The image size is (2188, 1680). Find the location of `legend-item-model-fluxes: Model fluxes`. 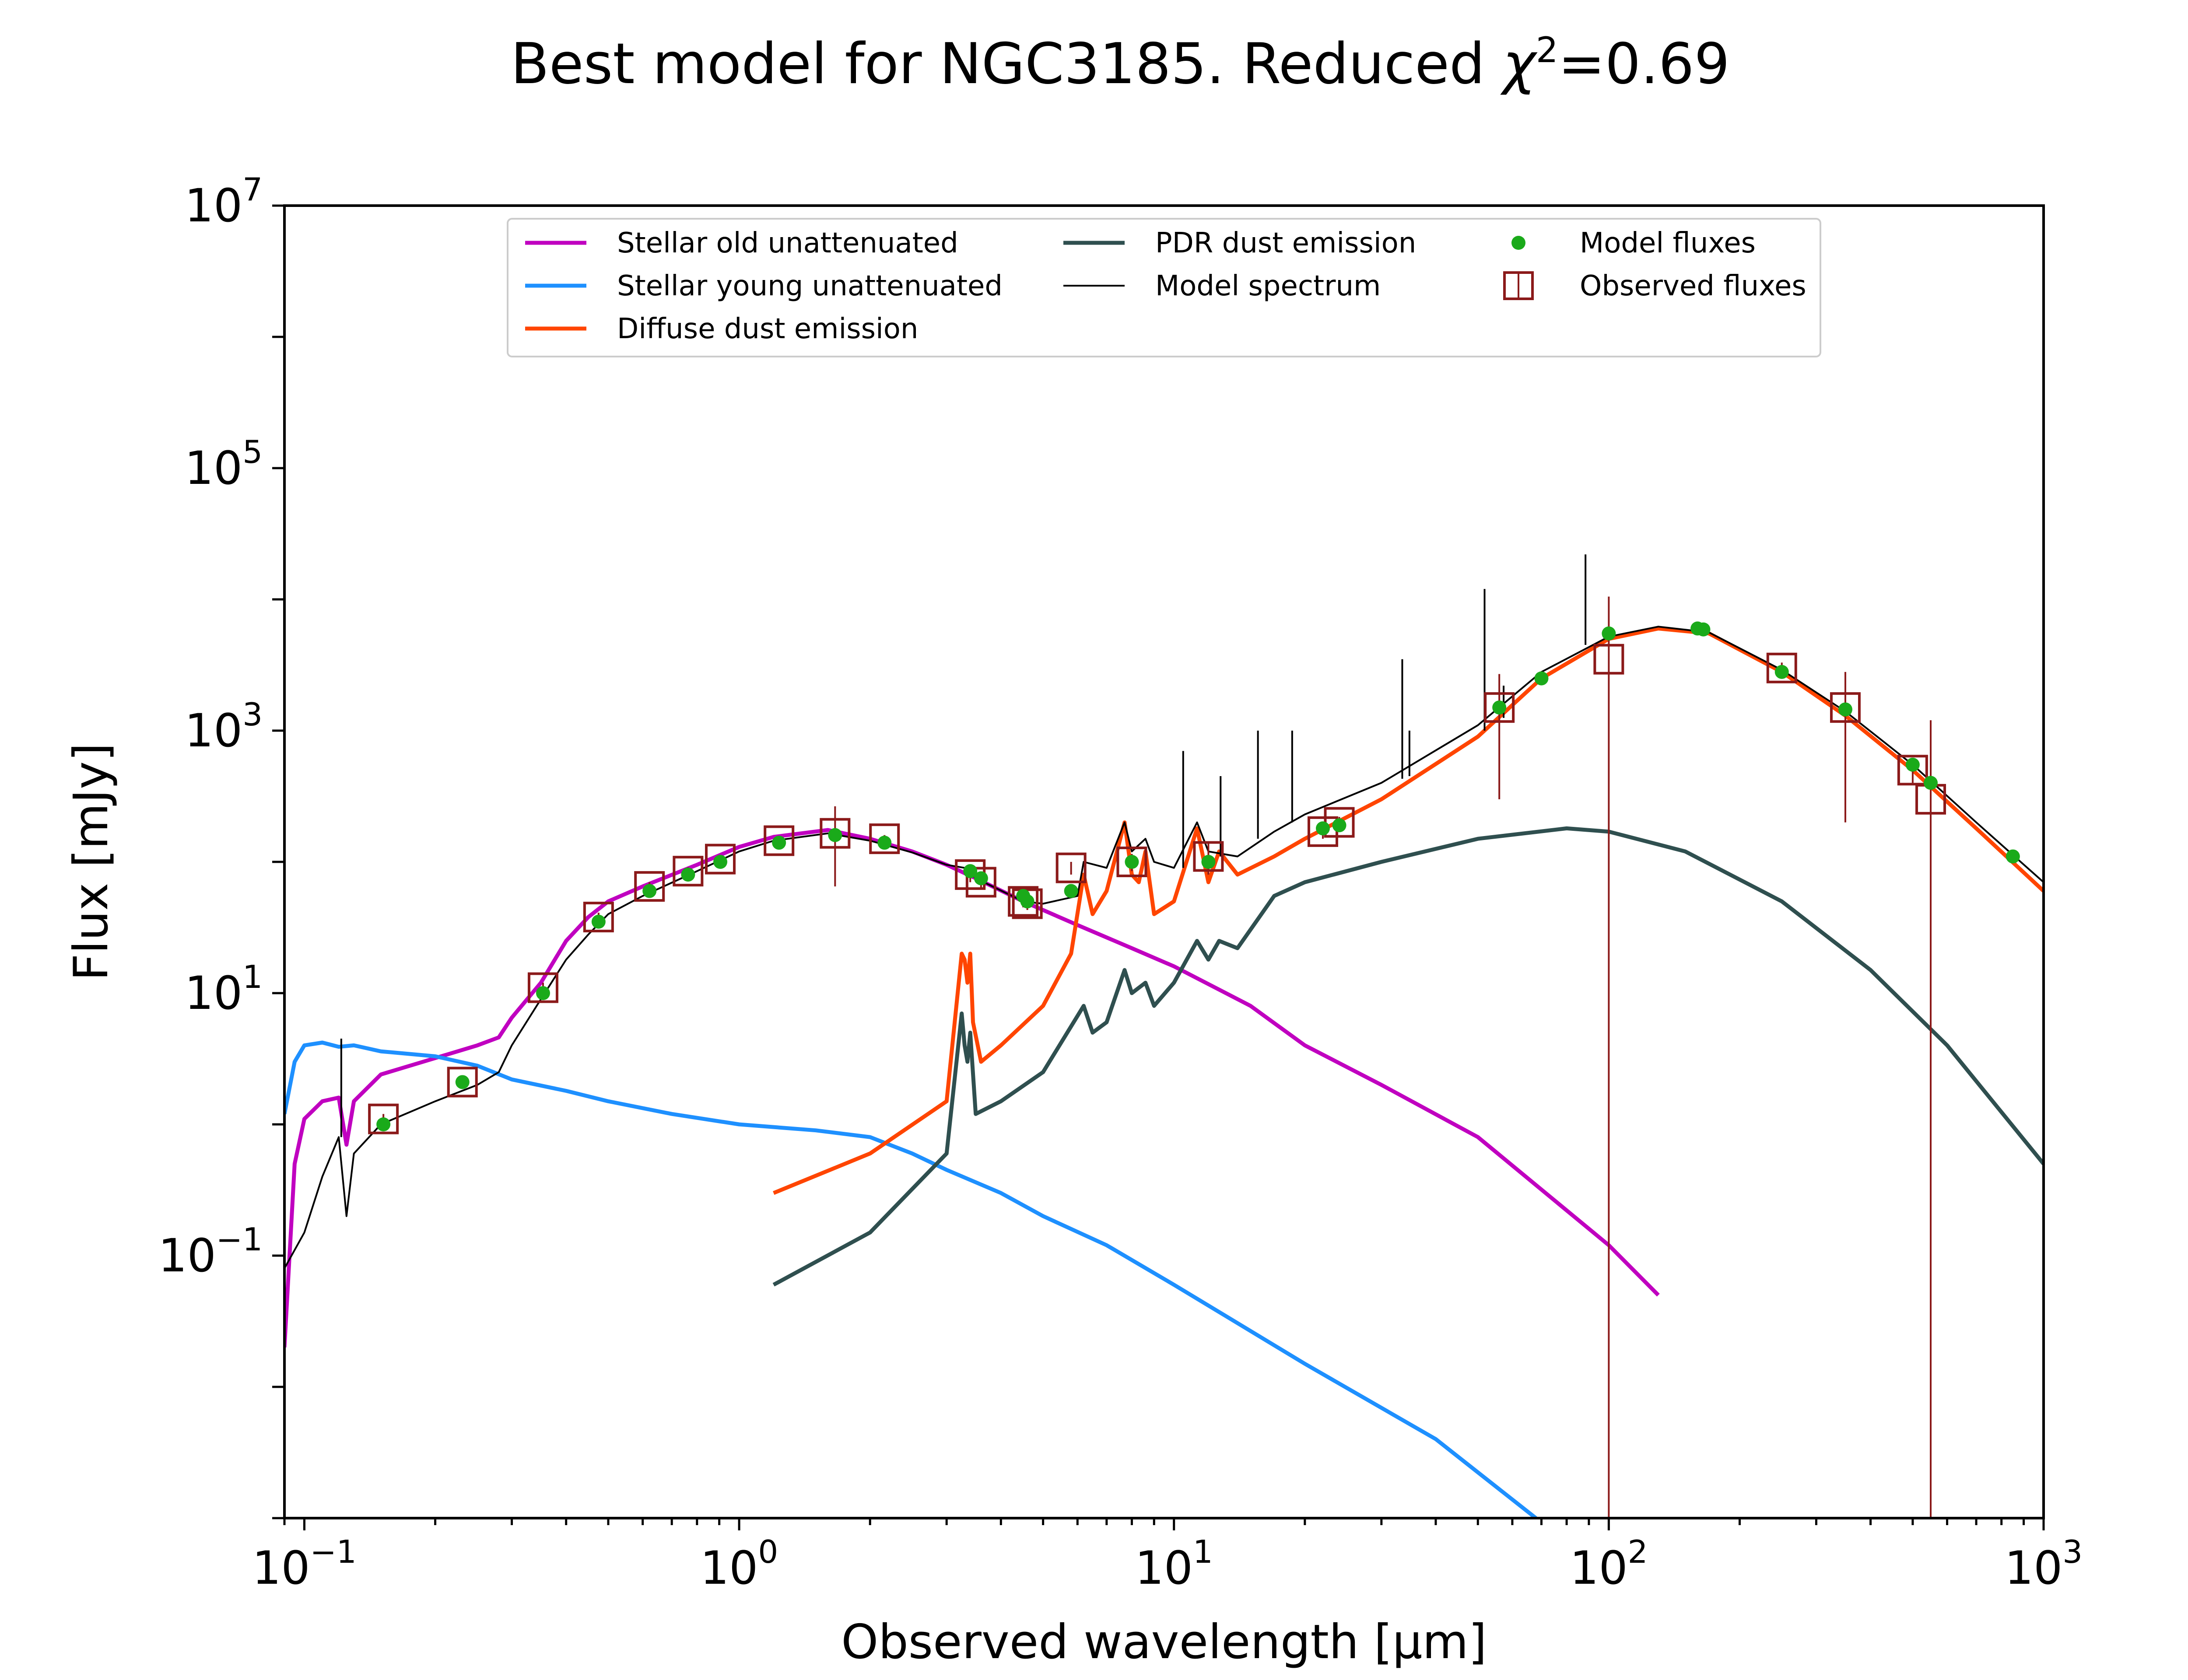

legend-item-model-fluxes: Model fluxes is located at coordinates (1634, 243).